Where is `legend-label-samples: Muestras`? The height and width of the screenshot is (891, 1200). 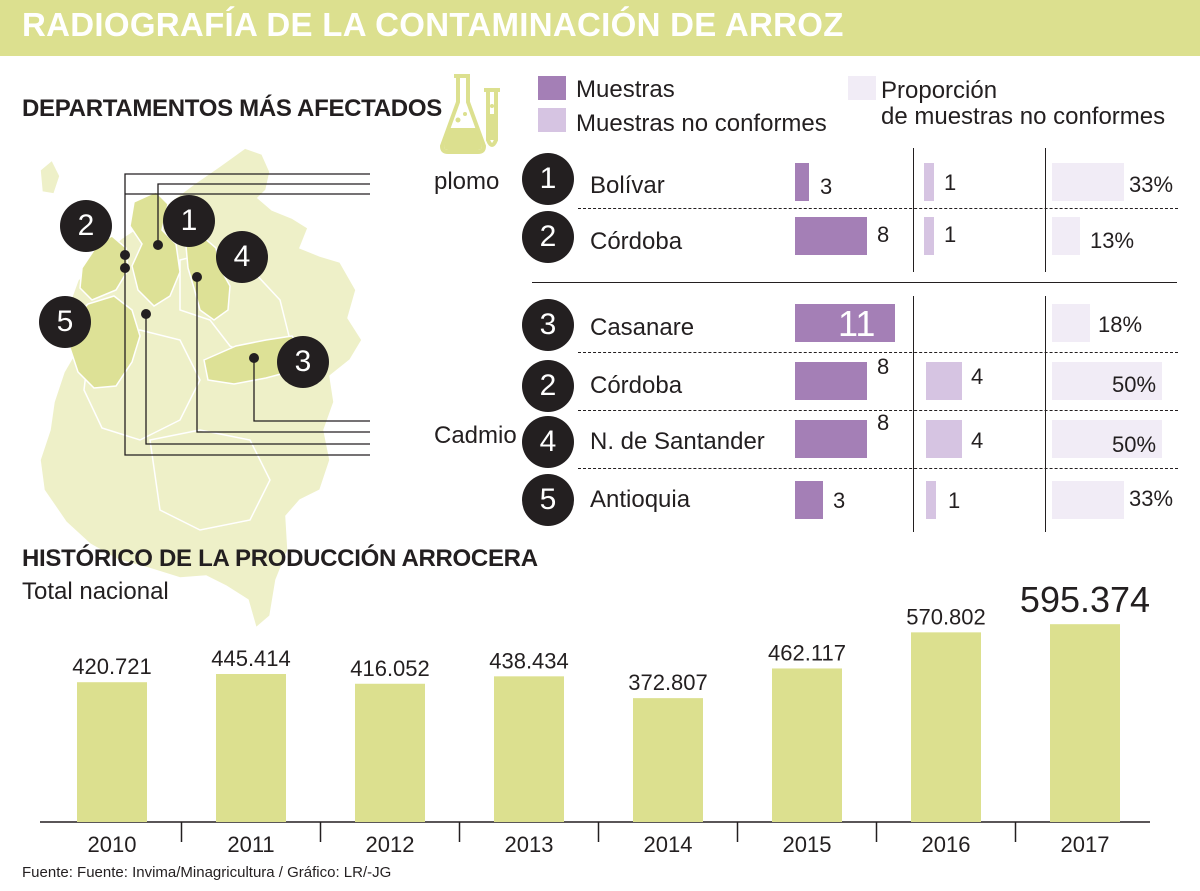 legend-label-samples: Muestras is located at coordinates (625, 89).